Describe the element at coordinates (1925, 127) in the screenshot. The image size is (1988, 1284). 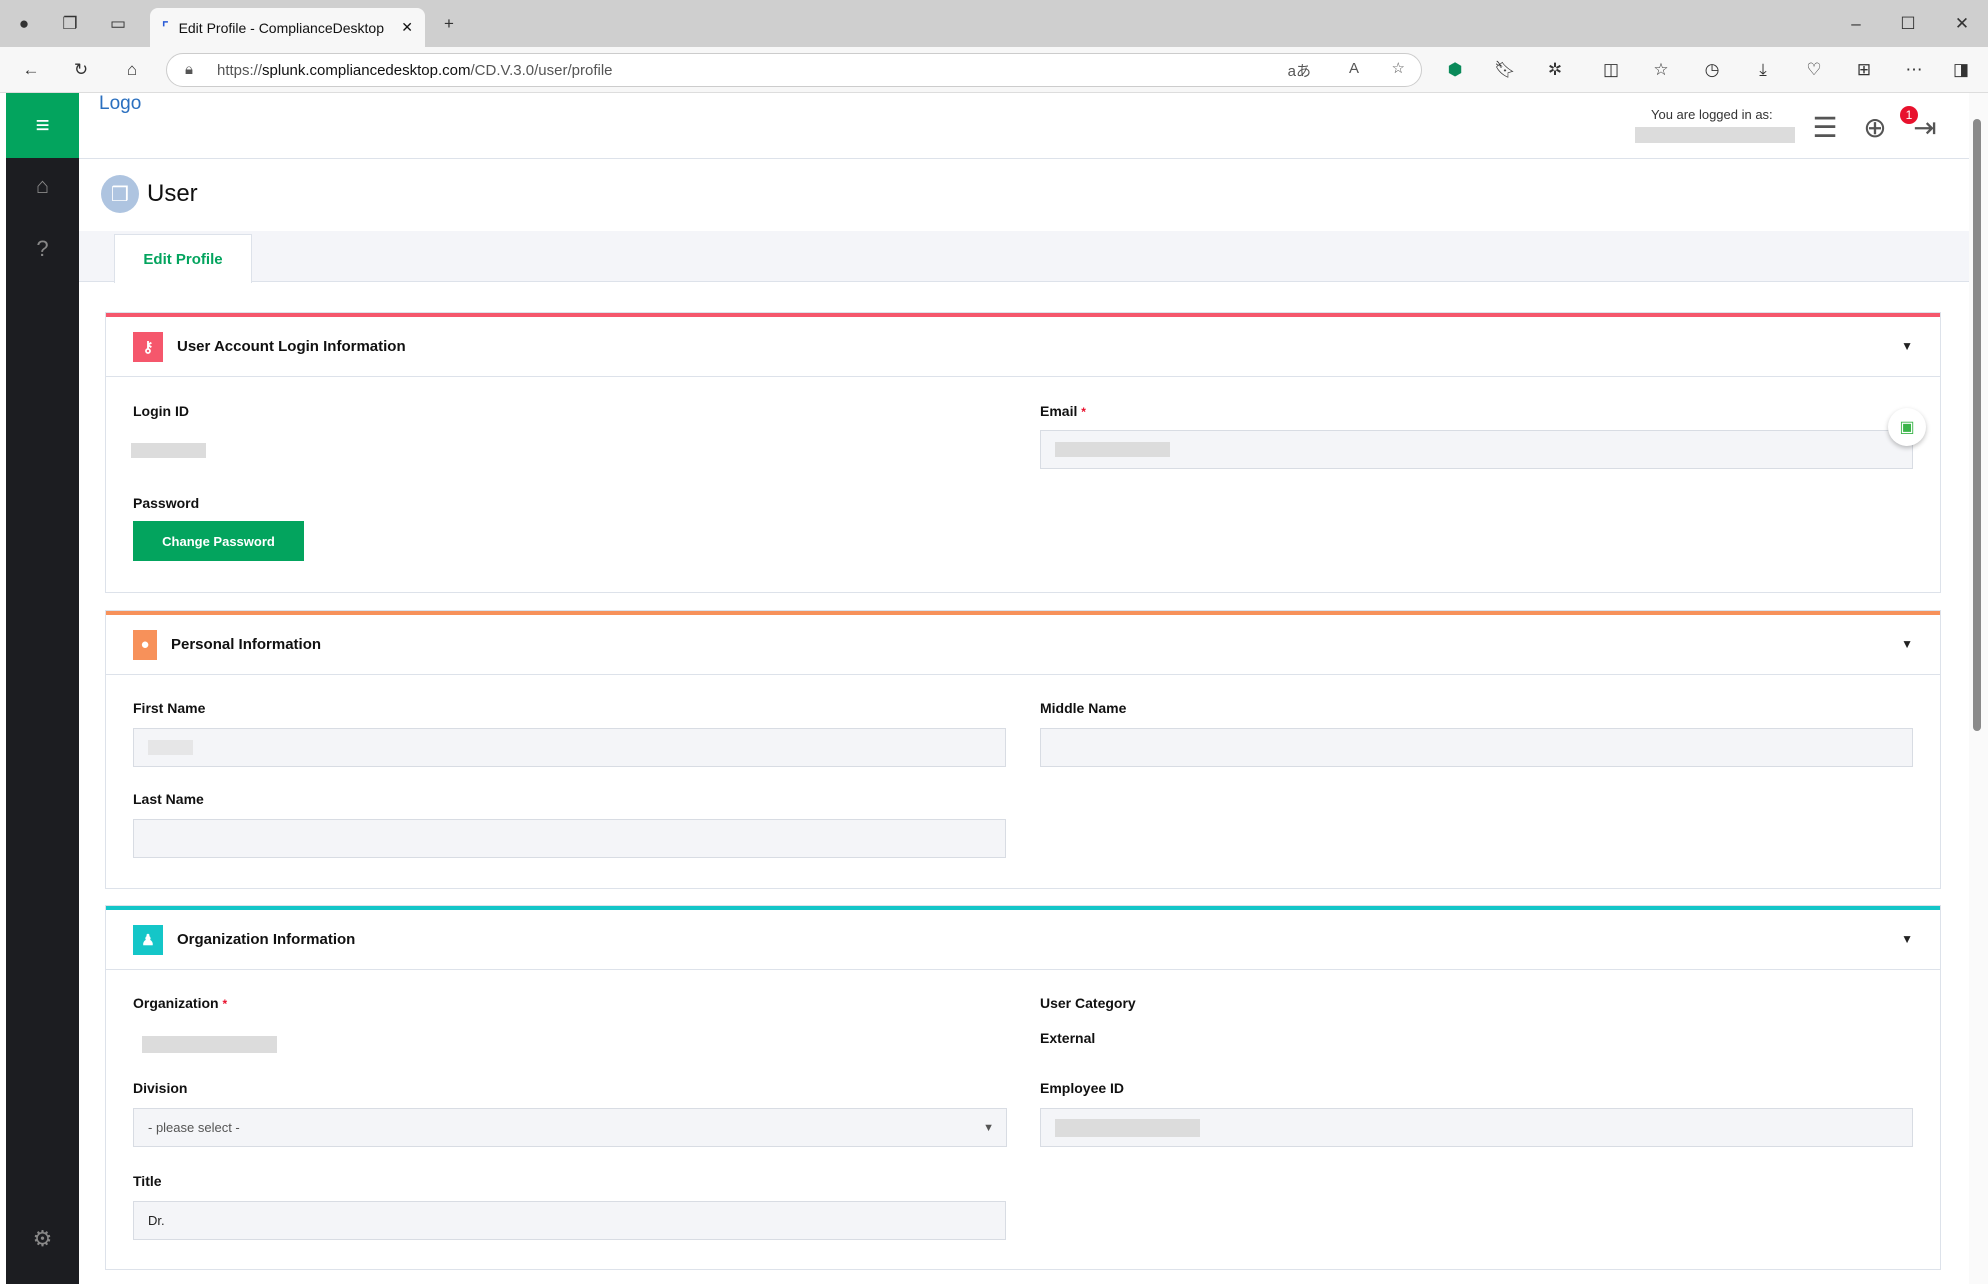
I see `logout-icon: ⇥` at that location.